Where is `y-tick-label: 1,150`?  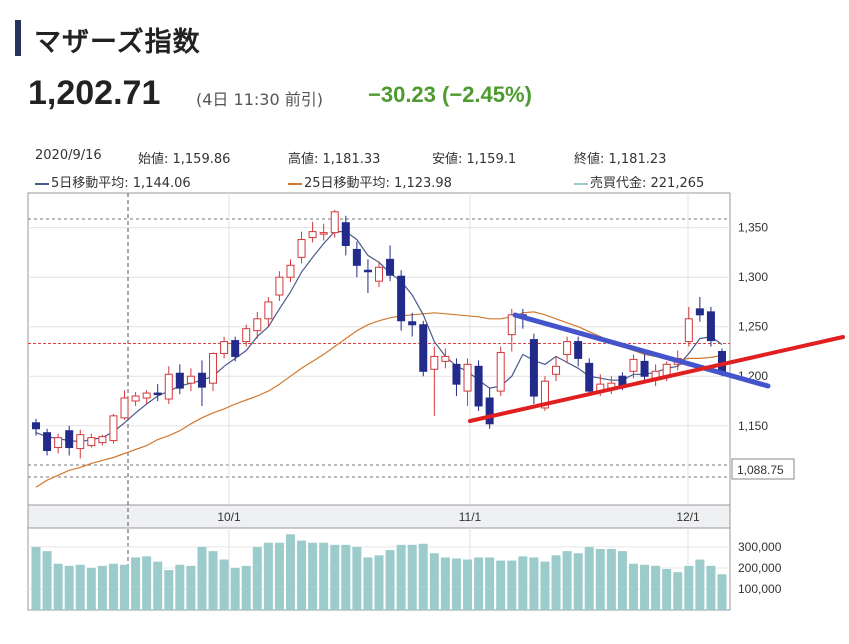 y-tick-label: 1,150 is located at coordinates (753, 426).